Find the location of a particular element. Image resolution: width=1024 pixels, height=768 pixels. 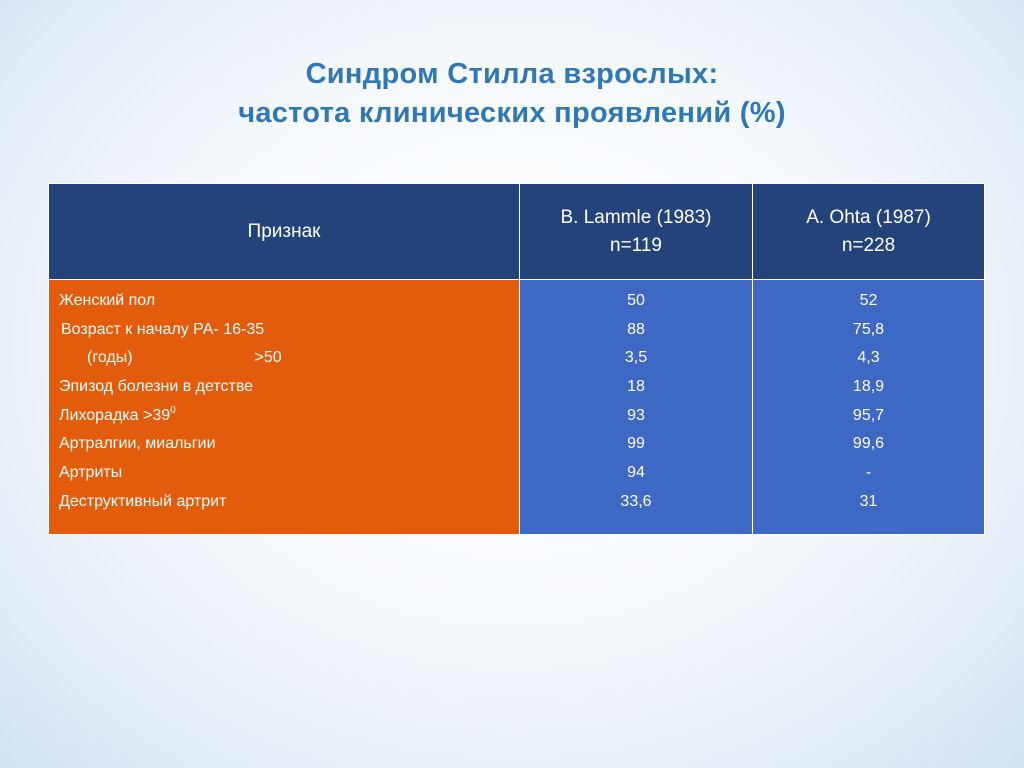

header-study-lammle-n: n=119 is located at coordinates (636, 245).